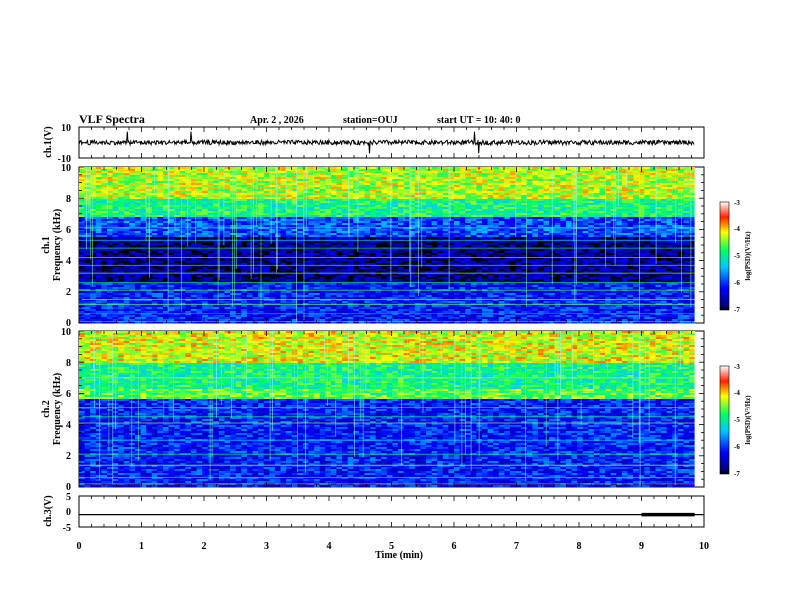  Describe the element at coordinates (386, 142) in the screenshot. I see `ch1-waveform-line` at that location.